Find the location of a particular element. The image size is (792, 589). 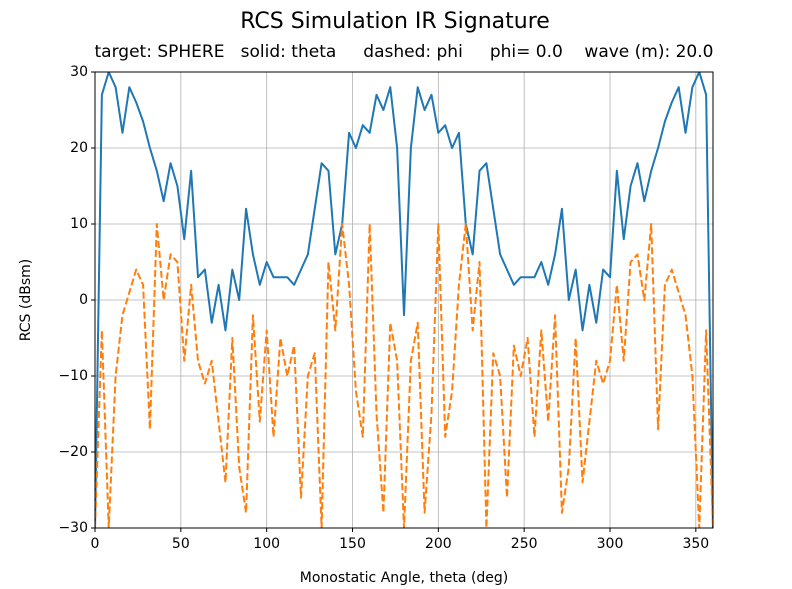

y-tick-label: −10 is located at coordinates (73, 376).